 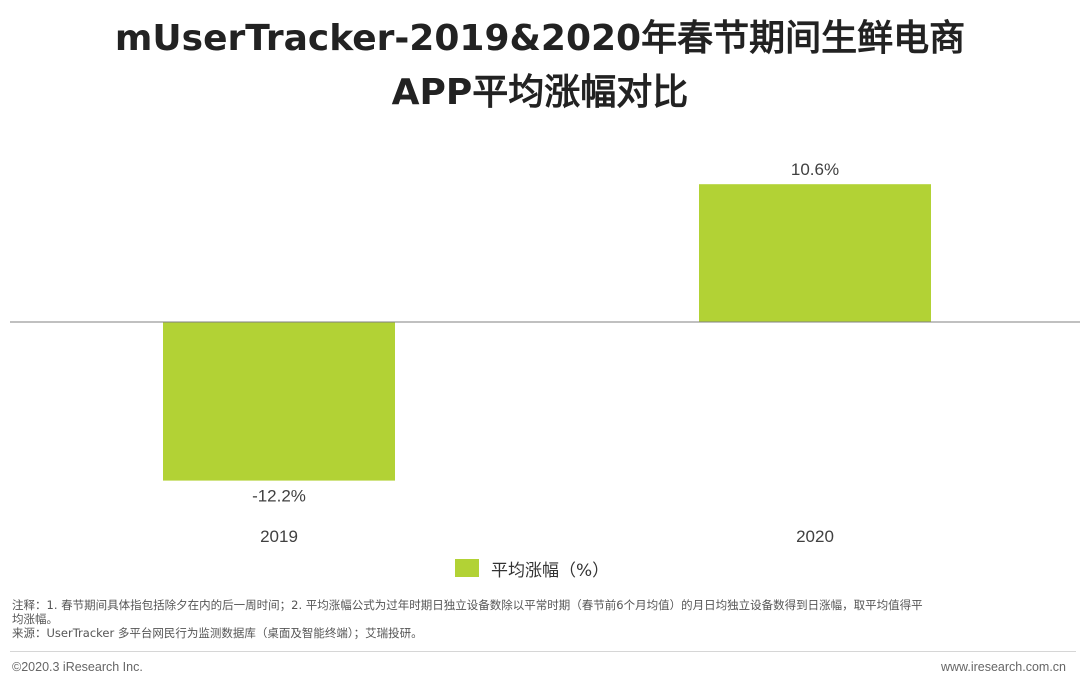 What do you see at coordinates (815, 253) in the screenshot?
I see `bar-2020` at bounding box center [815, 253].